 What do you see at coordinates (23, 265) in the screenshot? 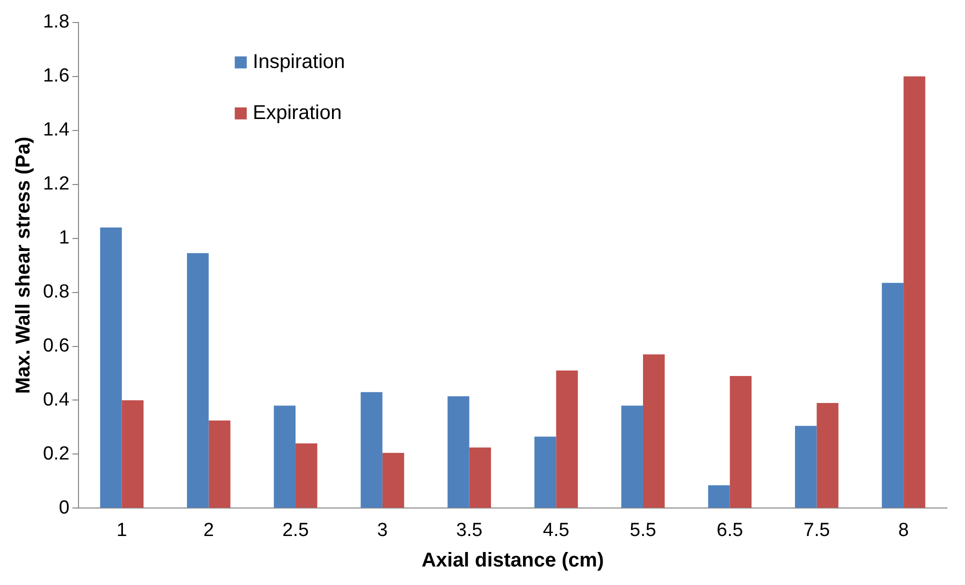
I see `y-axis-title: Max. Wall shear stress (Pa)` at bounding box center [23, 265].